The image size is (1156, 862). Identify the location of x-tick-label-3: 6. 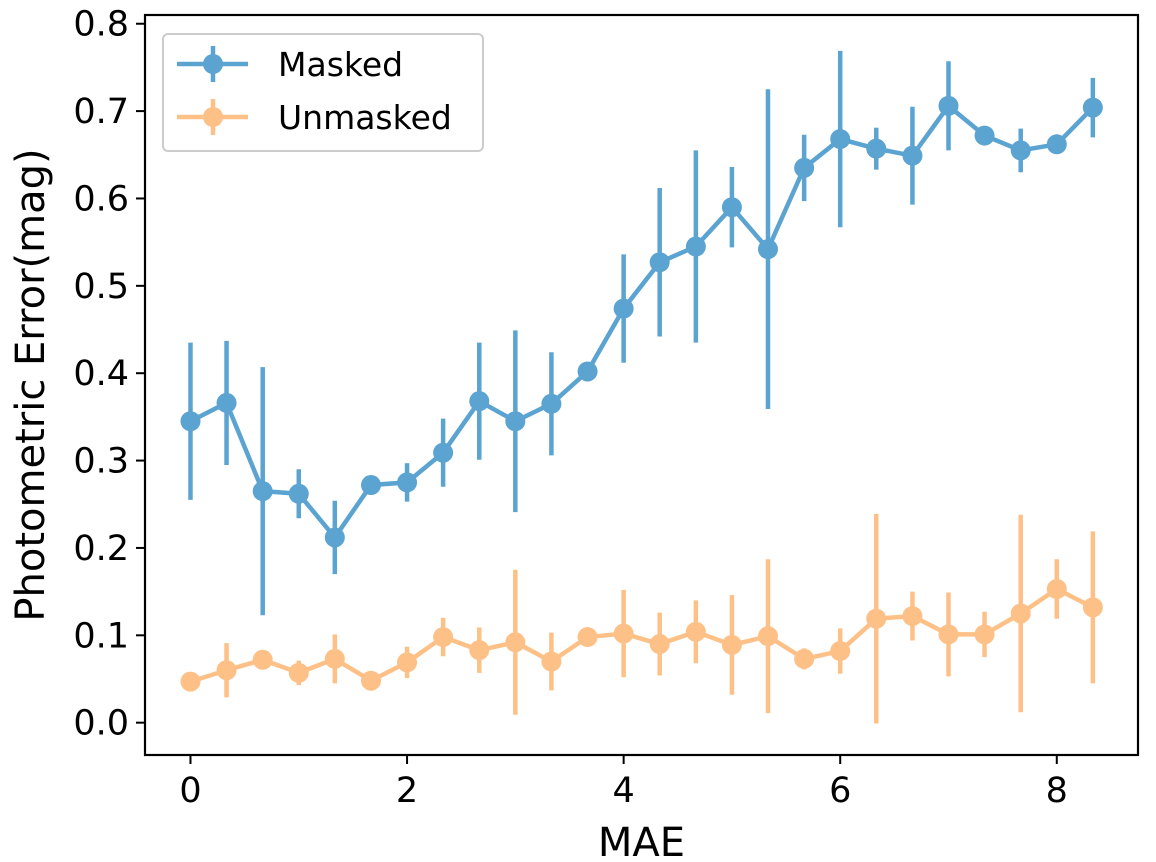
(840, 791).